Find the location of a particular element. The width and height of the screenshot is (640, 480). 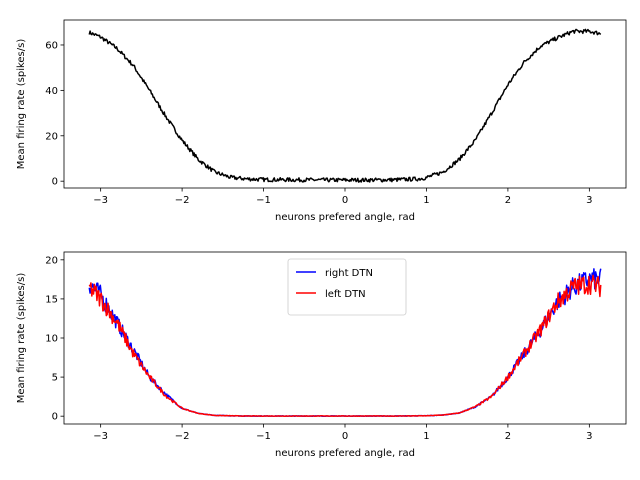

y-tick-label: 5 is located at coordinates (55, 378).